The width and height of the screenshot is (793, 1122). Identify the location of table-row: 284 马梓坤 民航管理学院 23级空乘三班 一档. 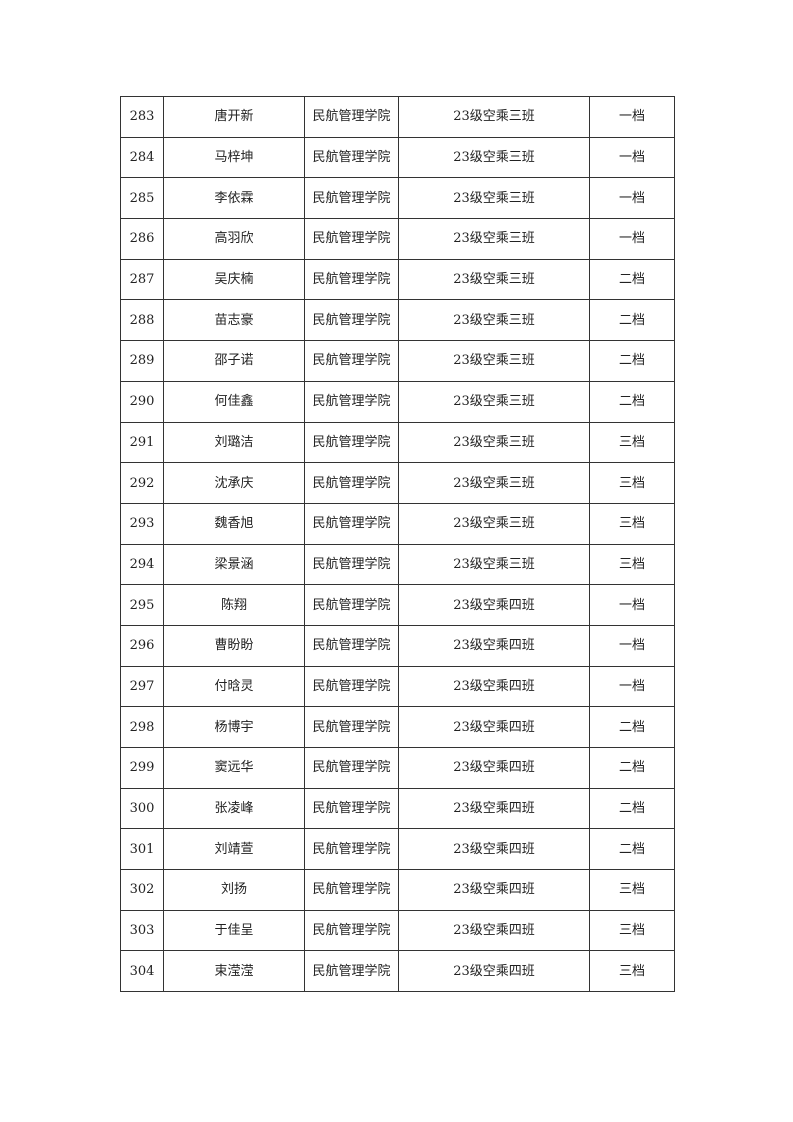
(397, 157).